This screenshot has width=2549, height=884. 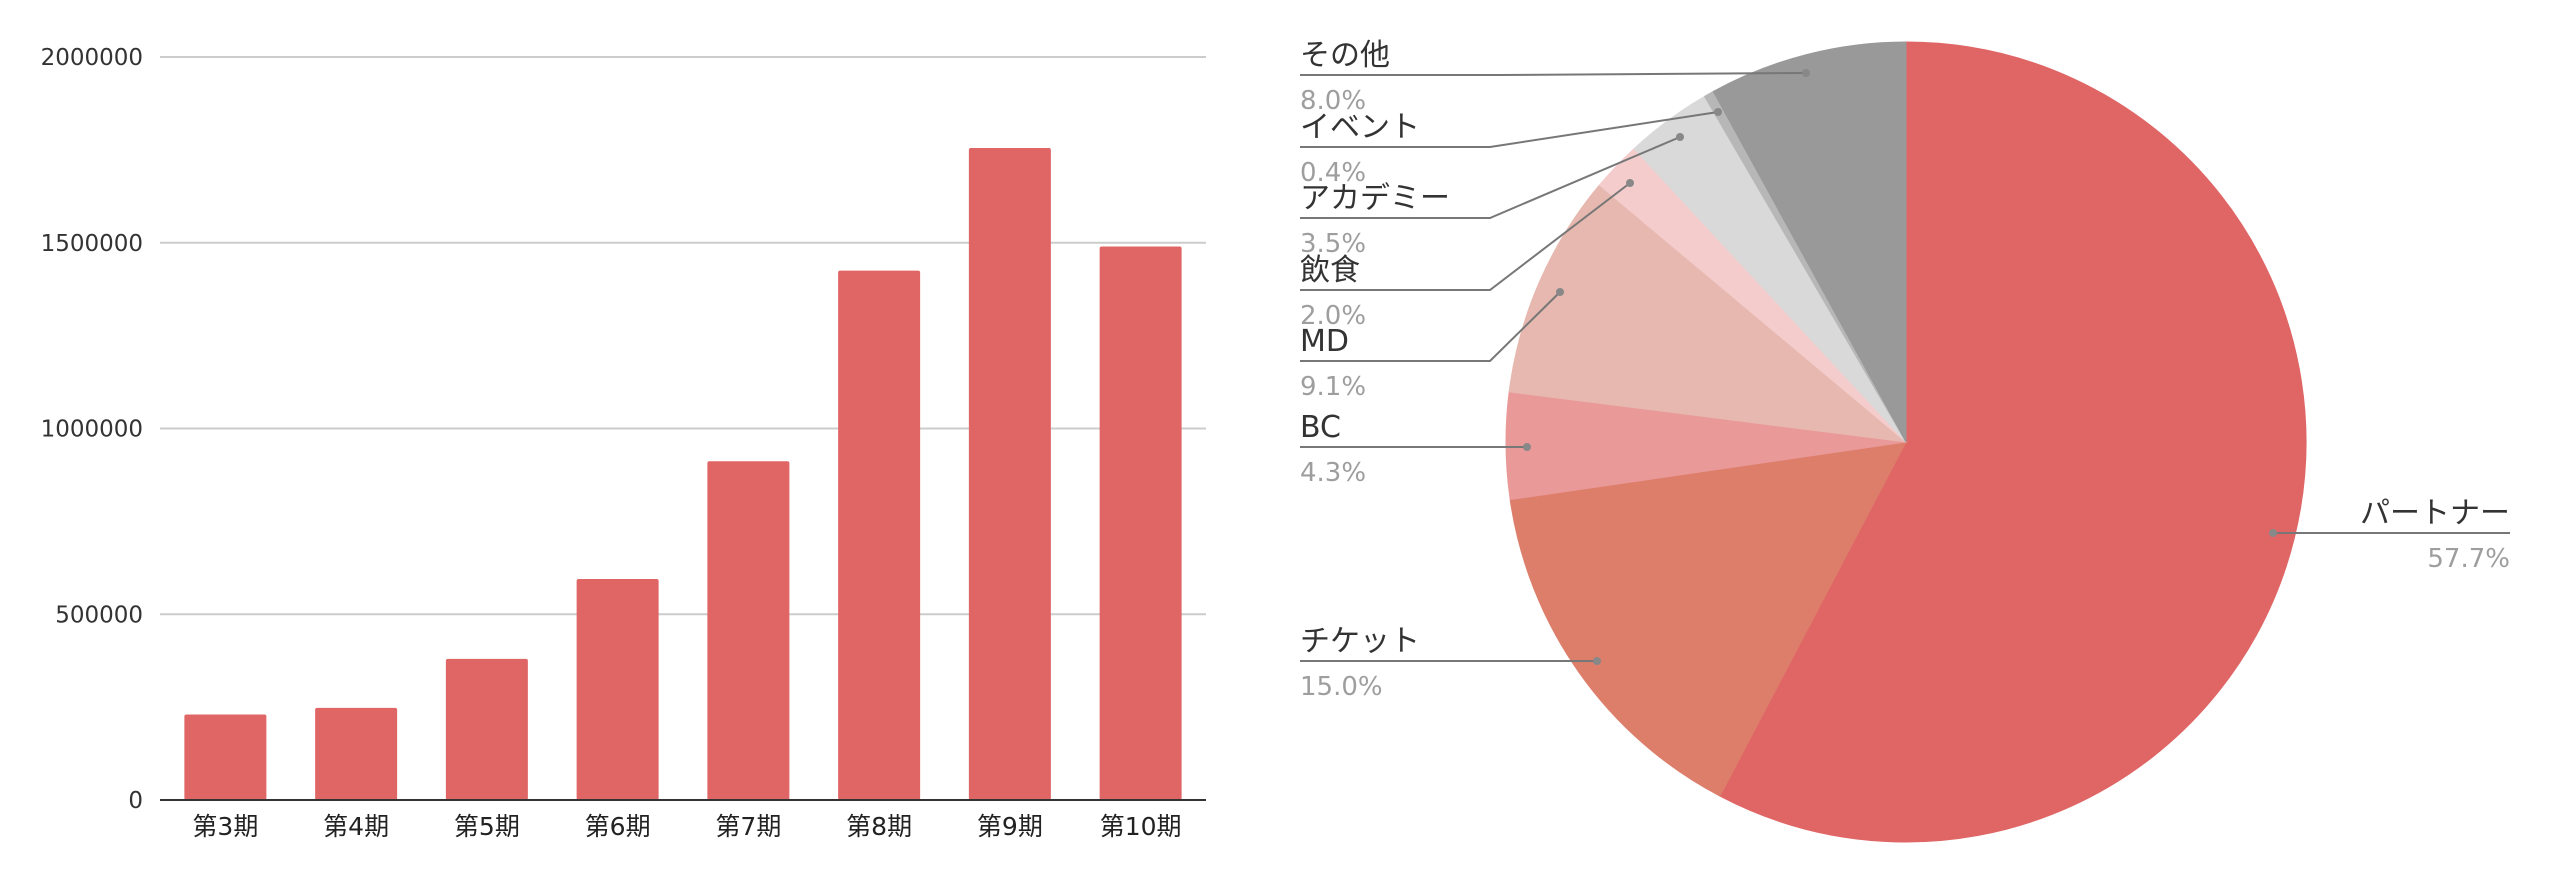 I want to click on slice-label: イベント, so click(x=1360, y=127).